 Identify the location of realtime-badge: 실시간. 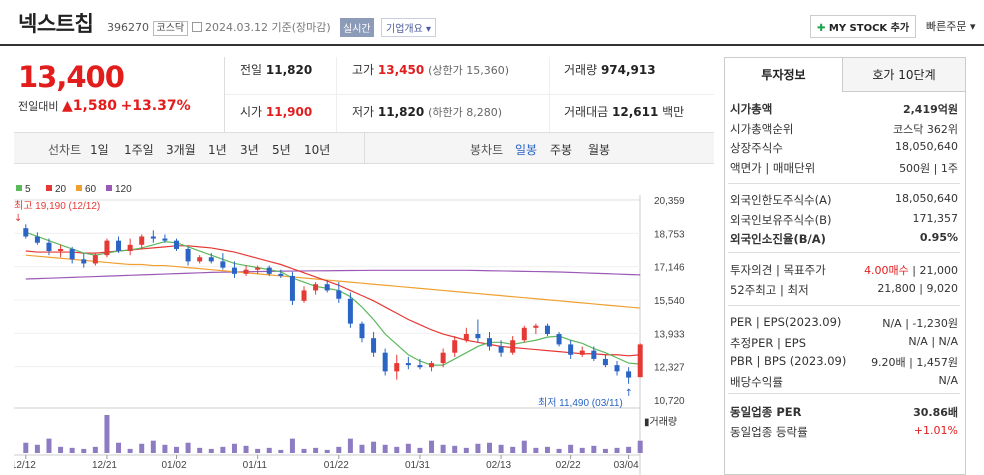
(357, 27).